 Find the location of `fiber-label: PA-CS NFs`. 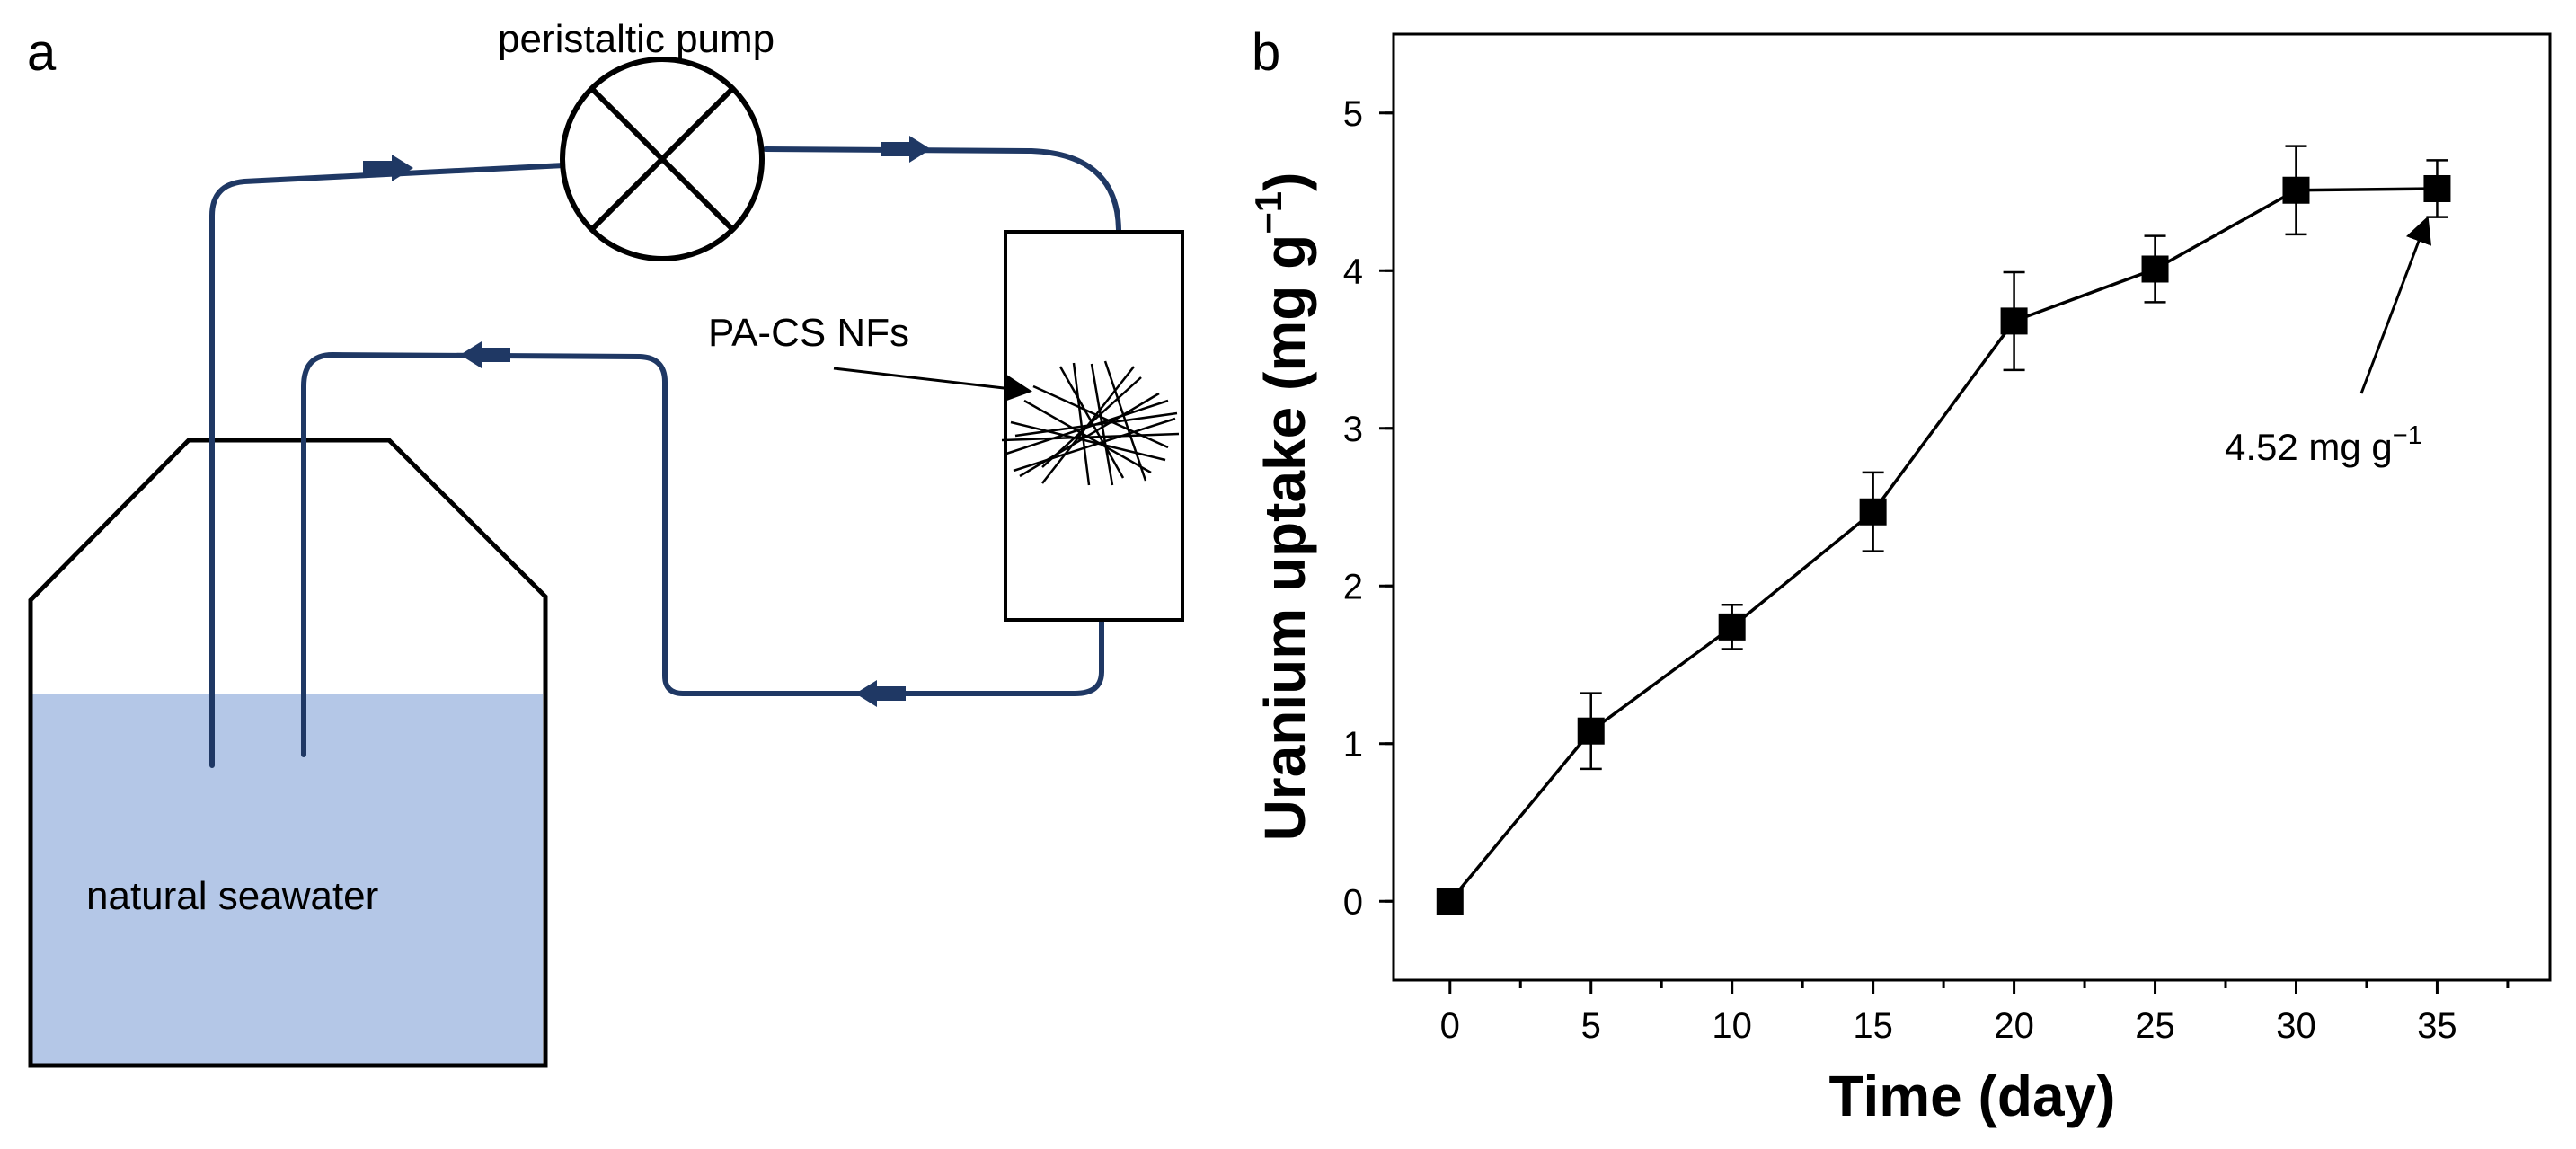

fiber-label: PA-CS NFs is located at coordinates (808, 333).